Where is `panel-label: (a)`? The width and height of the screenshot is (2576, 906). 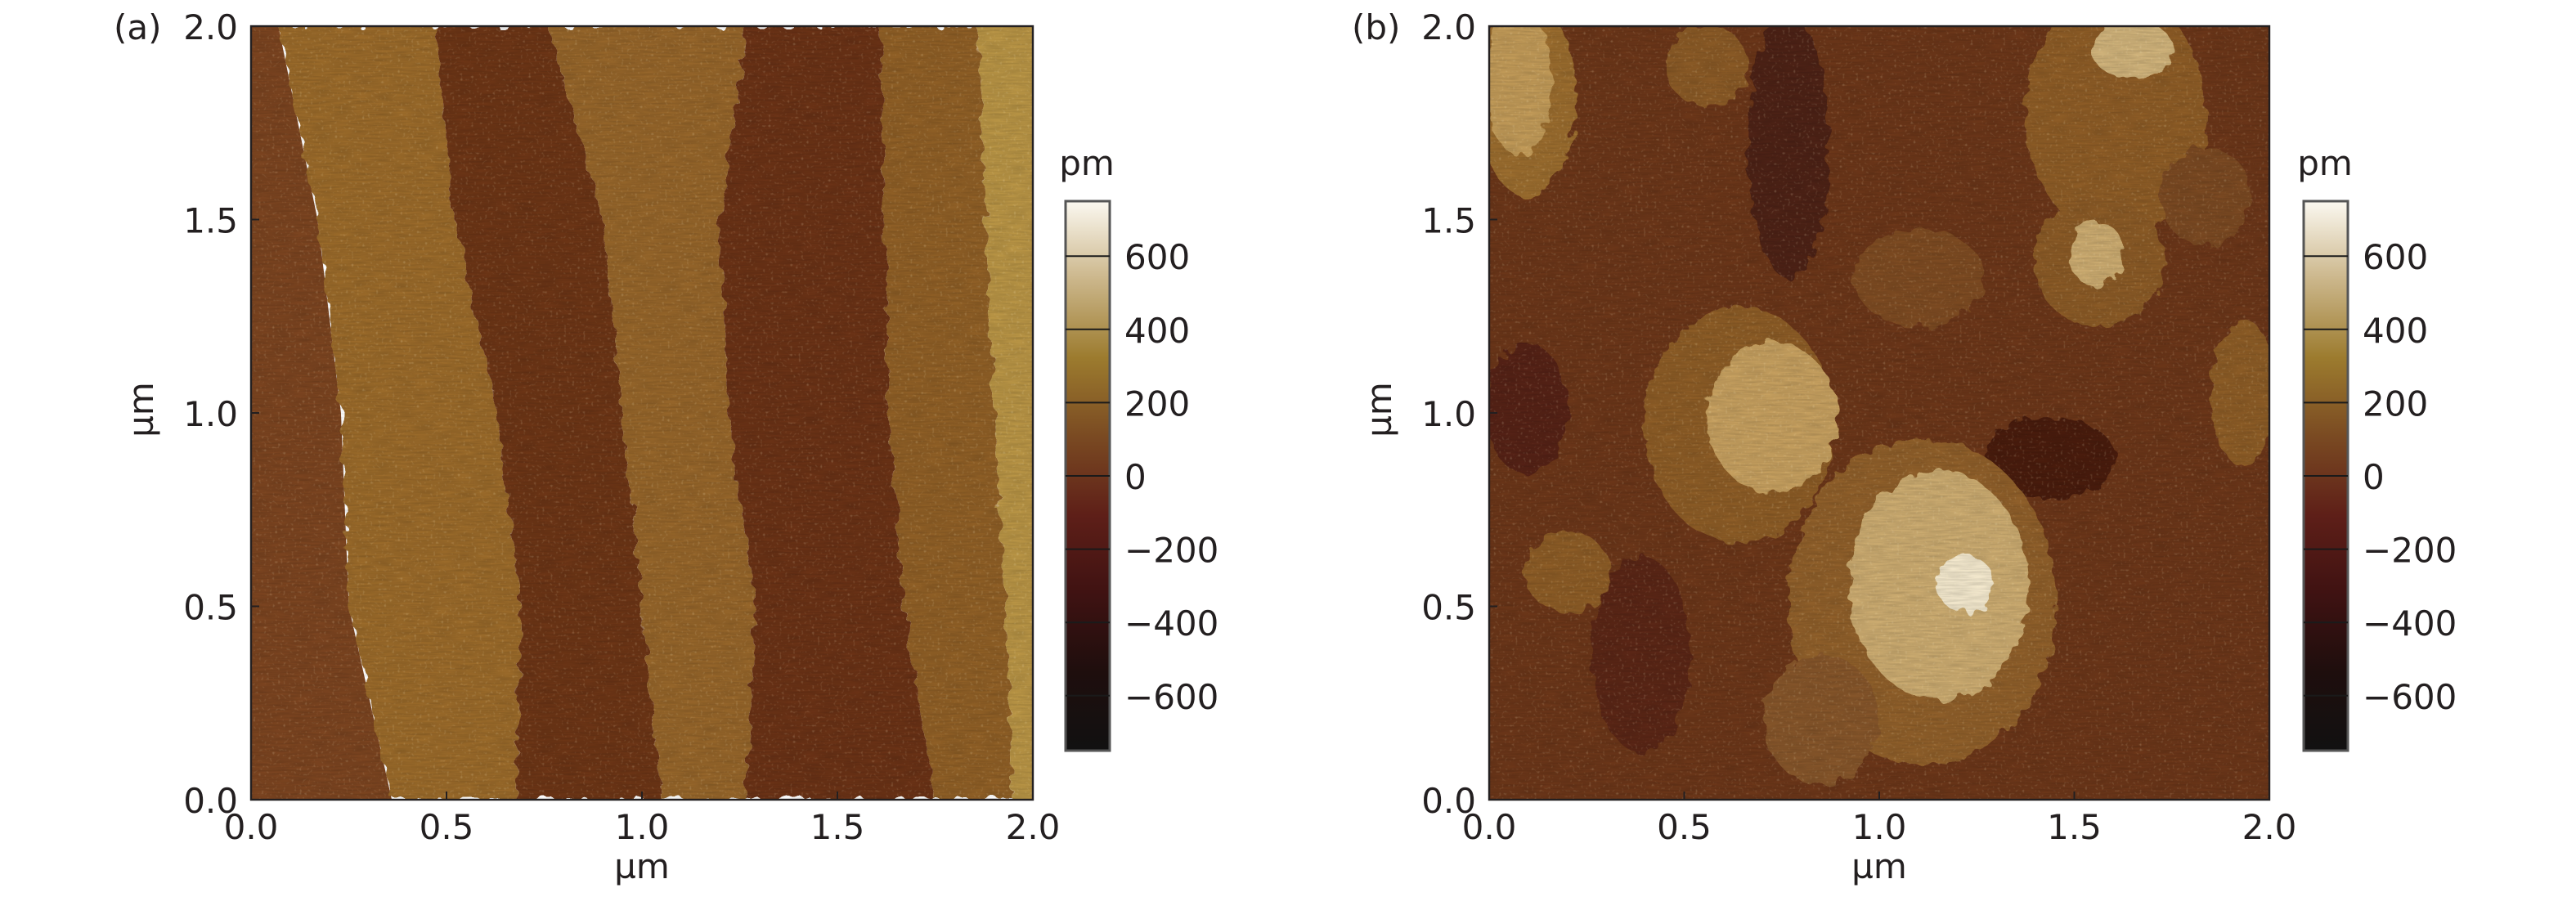
panel-label: (a) is located at coordinates (138, 27).